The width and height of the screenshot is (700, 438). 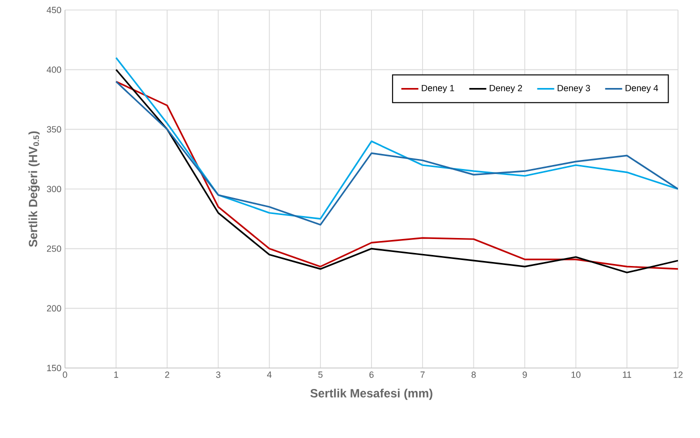 I want to click on legend-label: Deney 3, so click(x=574, y=89).